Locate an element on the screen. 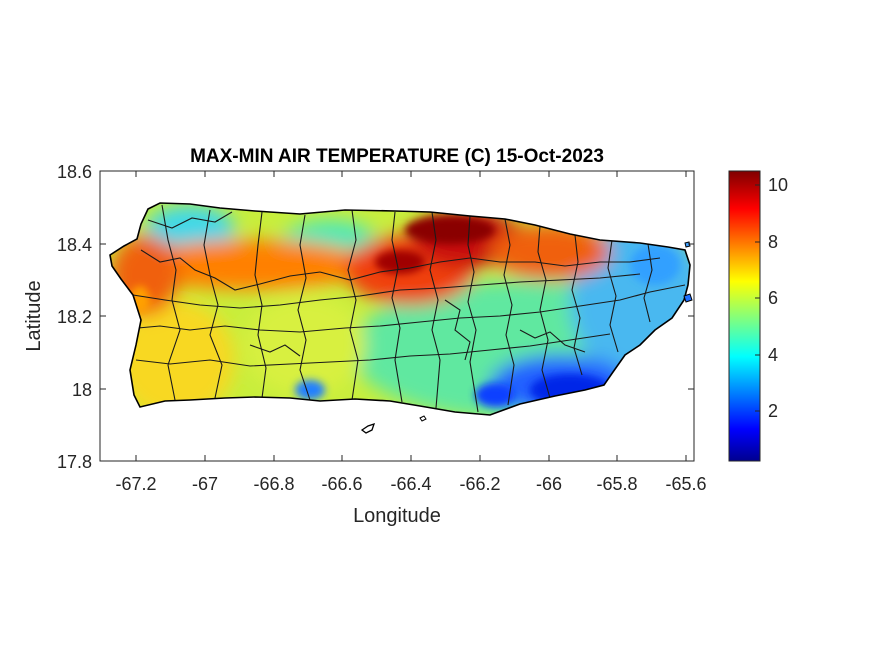 The height and width of the screenshot is (656, 875). colorbar-tick-label: 4 is located at coordinates (773, 355).